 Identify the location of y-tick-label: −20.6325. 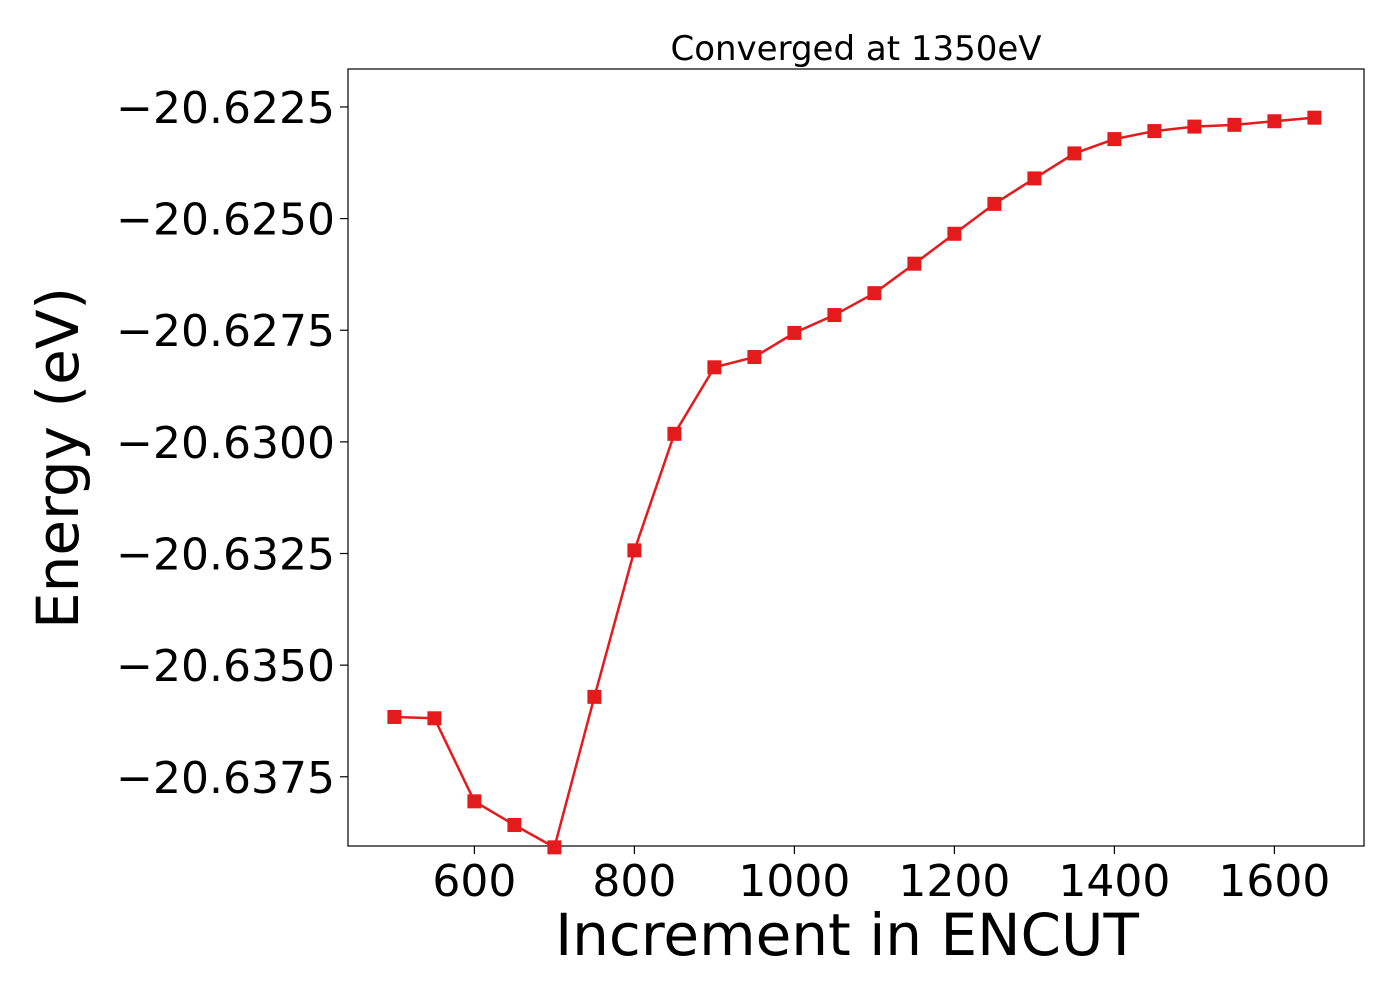
(225, 555).